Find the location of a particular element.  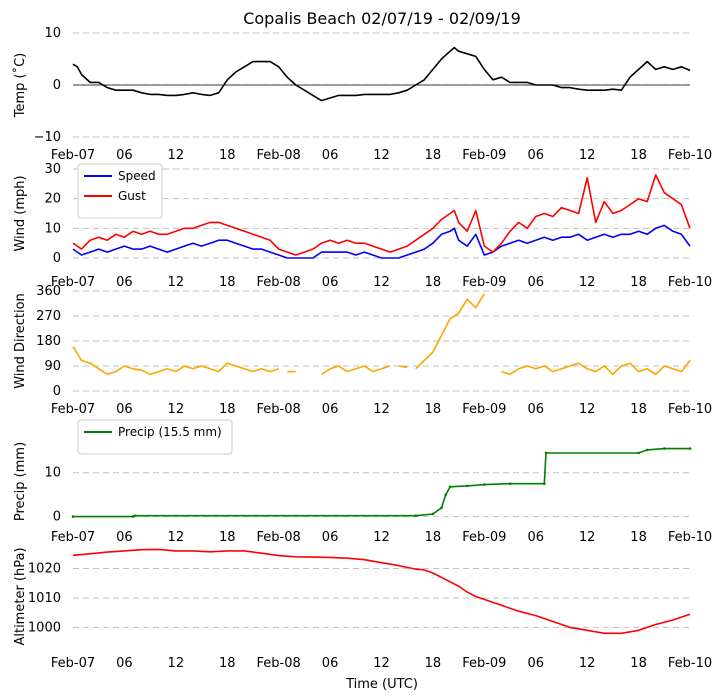

y-tick-label: −10 is located at coordinates (47, 137).